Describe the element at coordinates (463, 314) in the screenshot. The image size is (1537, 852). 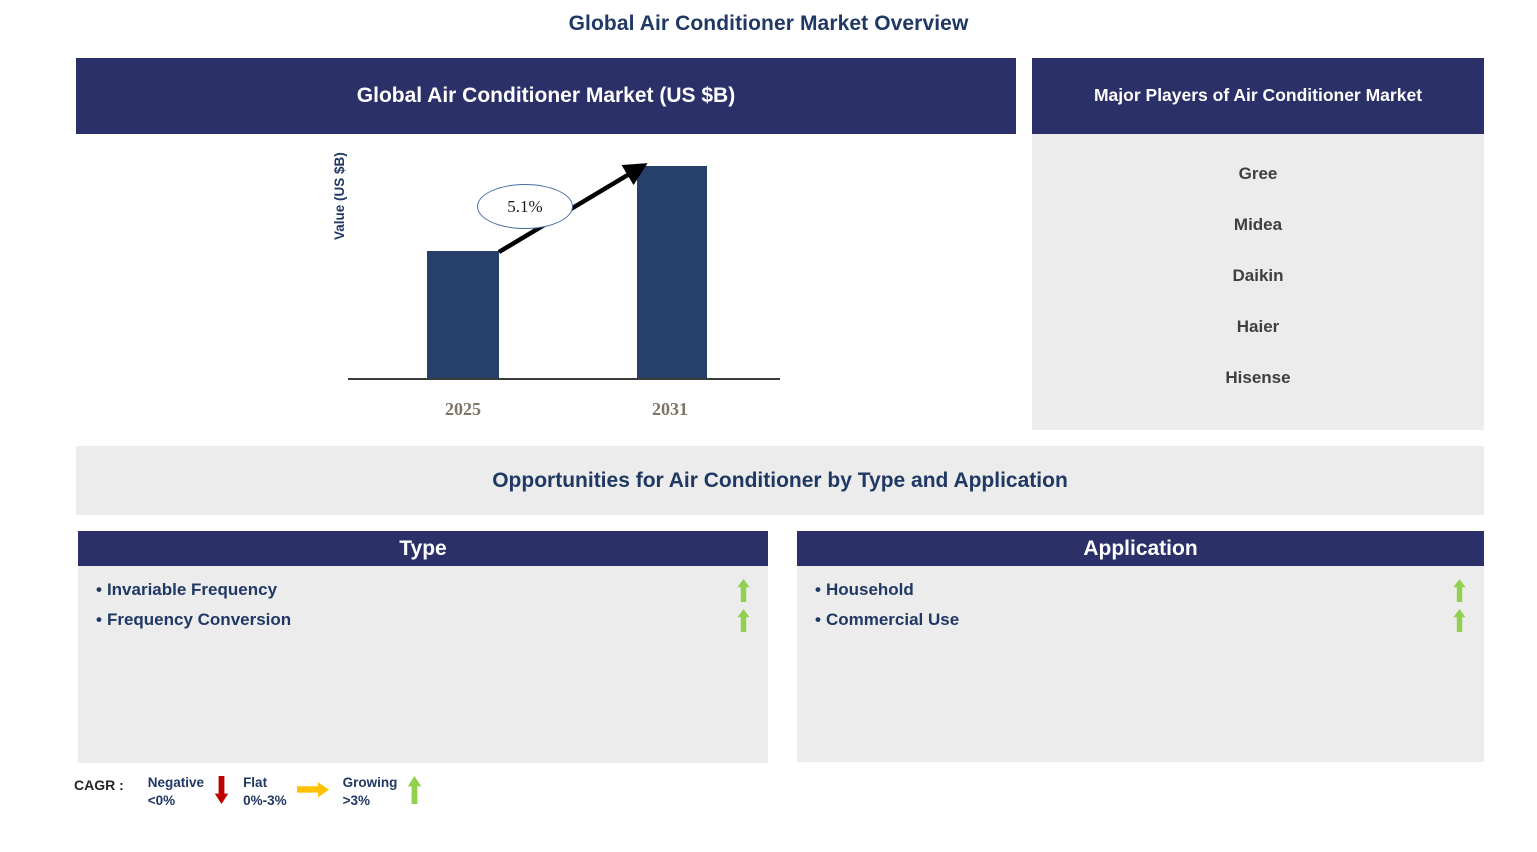
I see `bar-2025` at that location.